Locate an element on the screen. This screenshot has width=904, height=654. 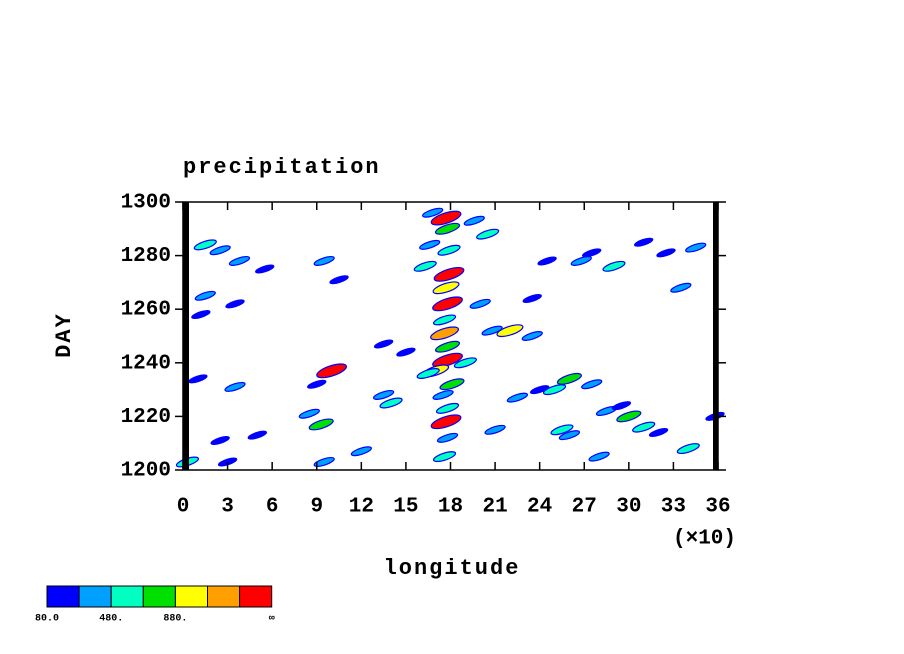
x-tick-label: 33 is located at coordinates (673, 507).